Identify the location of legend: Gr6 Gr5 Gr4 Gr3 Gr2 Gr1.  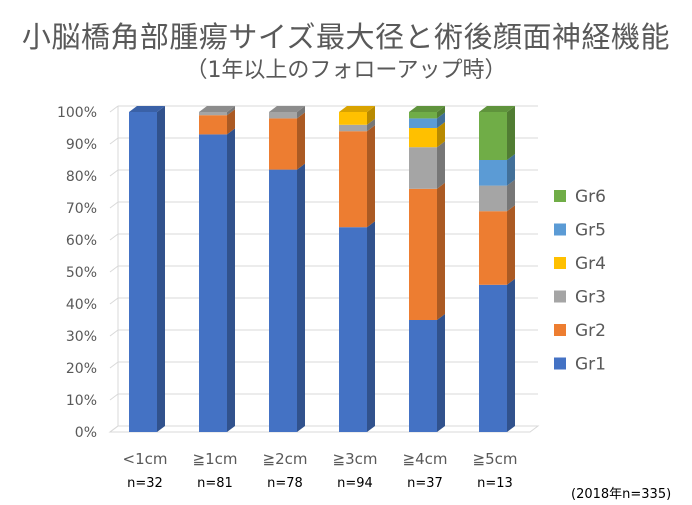
(580, 281).